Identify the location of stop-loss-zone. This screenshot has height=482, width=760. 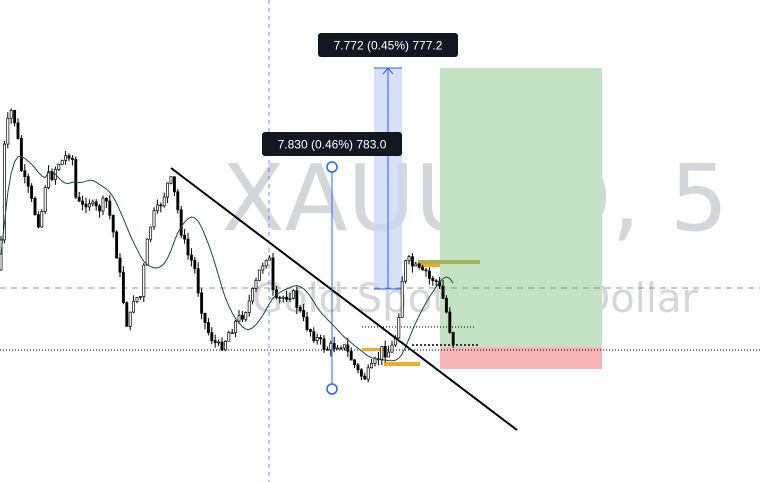
(521, 358).